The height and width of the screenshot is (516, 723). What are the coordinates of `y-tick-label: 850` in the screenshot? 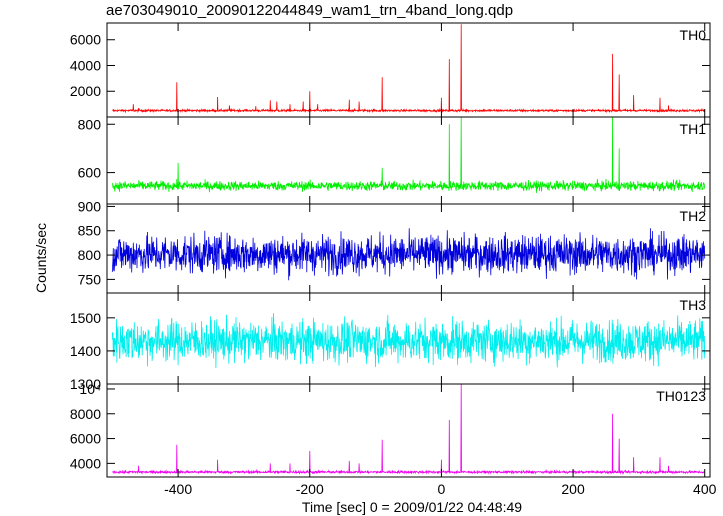 It's located at (90, 231).